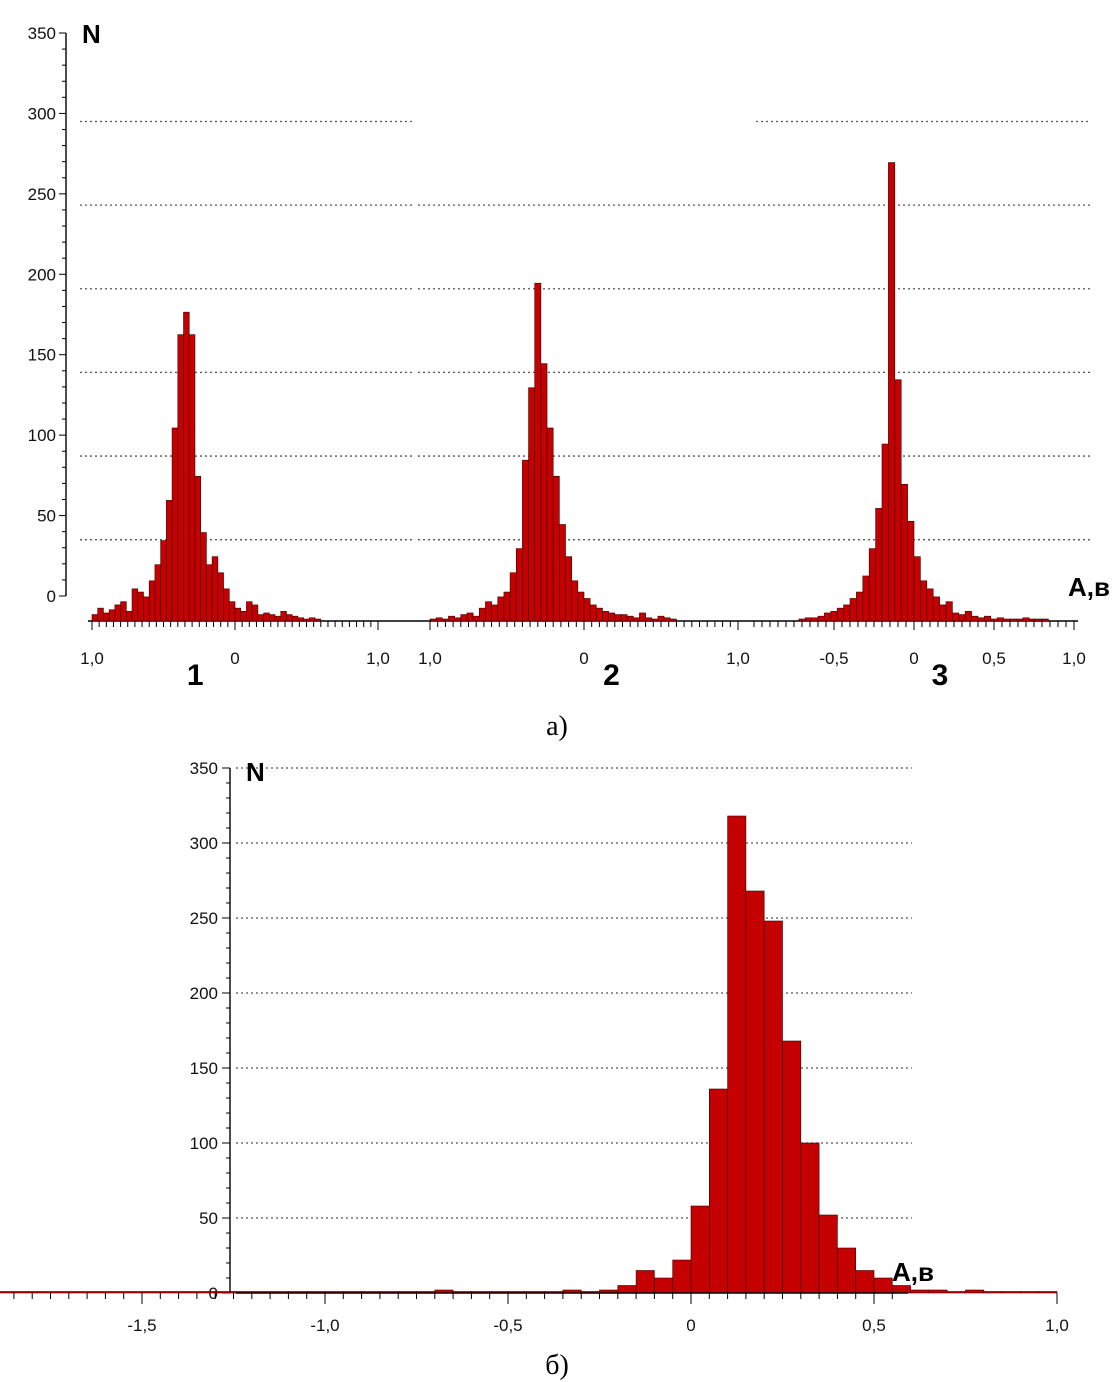 This screenshot has height=1382, width=1114. What do you see at coordinates (611, 675) in the screenshot?
I see `peak-label: 2` at bounding box center [611, 675].